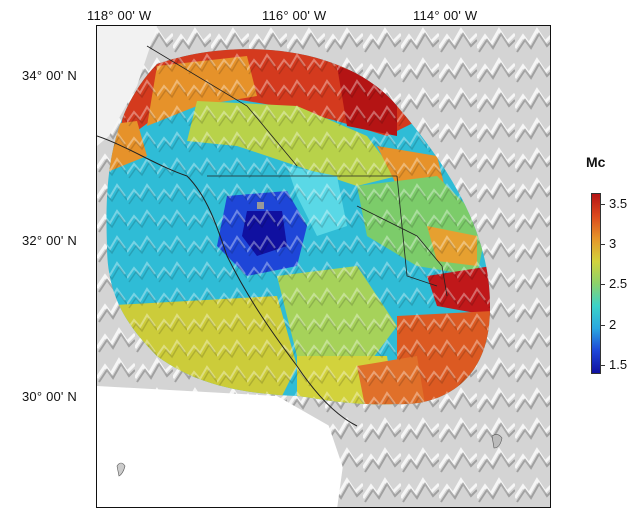 This screenshot has width=644, height=517. Describe the element at coordinates (618, 364) in the screenshot. I see `colorbar-label-1.5: 1.5` at that location.